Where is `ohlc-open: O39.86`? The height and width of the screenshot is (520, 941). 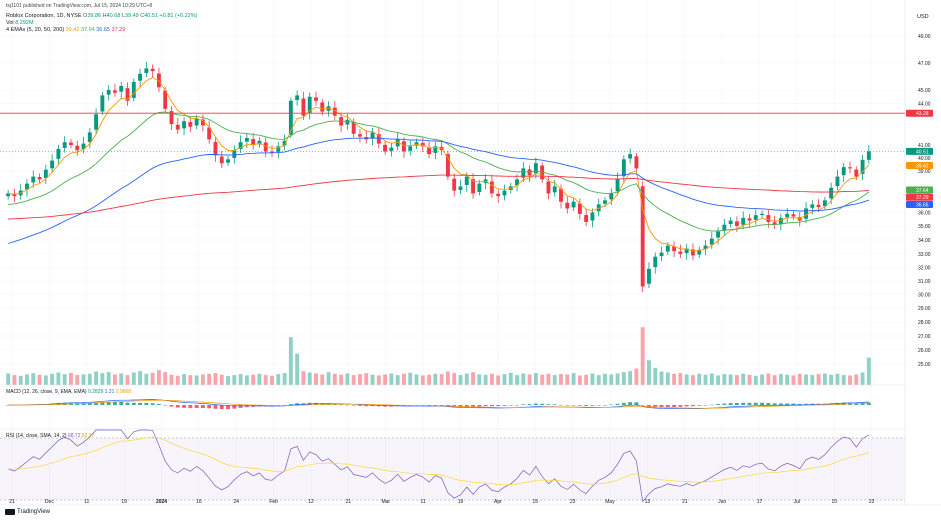
ohlc-open: O39.86 is located at coordinates (92, 16).